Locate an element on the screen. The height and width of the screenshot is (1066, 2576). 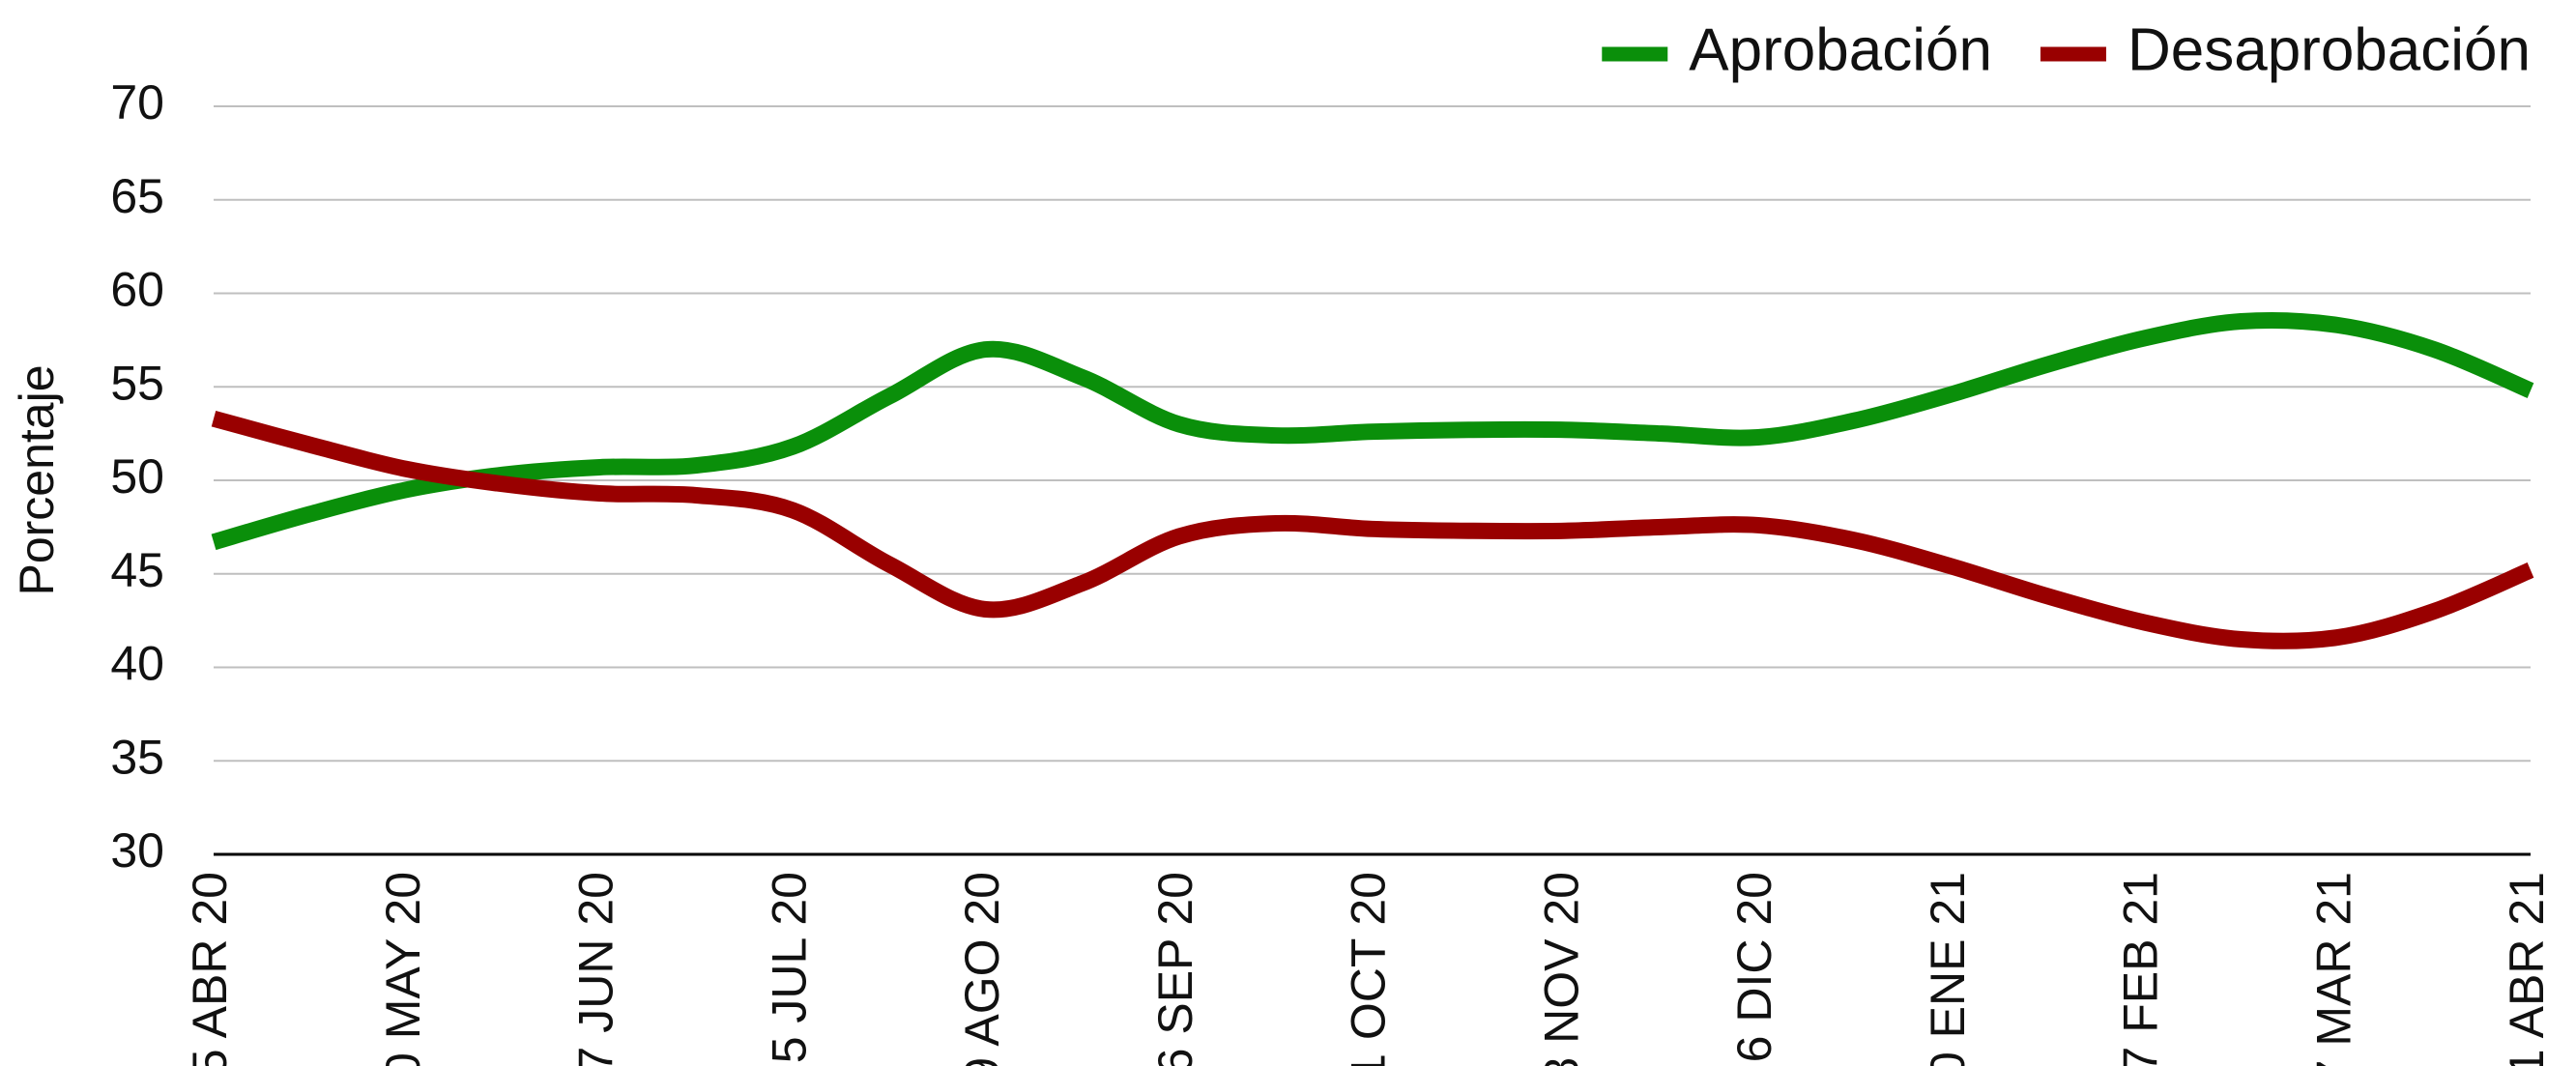
x-tick-label: 6 DIC 20 is located at coordinates (1754, 967).